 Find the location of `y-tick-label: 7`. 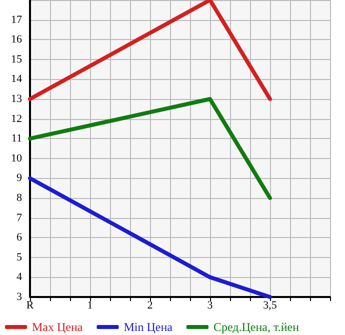

y-tick-label: 7 is located at coordinates (19, 218).